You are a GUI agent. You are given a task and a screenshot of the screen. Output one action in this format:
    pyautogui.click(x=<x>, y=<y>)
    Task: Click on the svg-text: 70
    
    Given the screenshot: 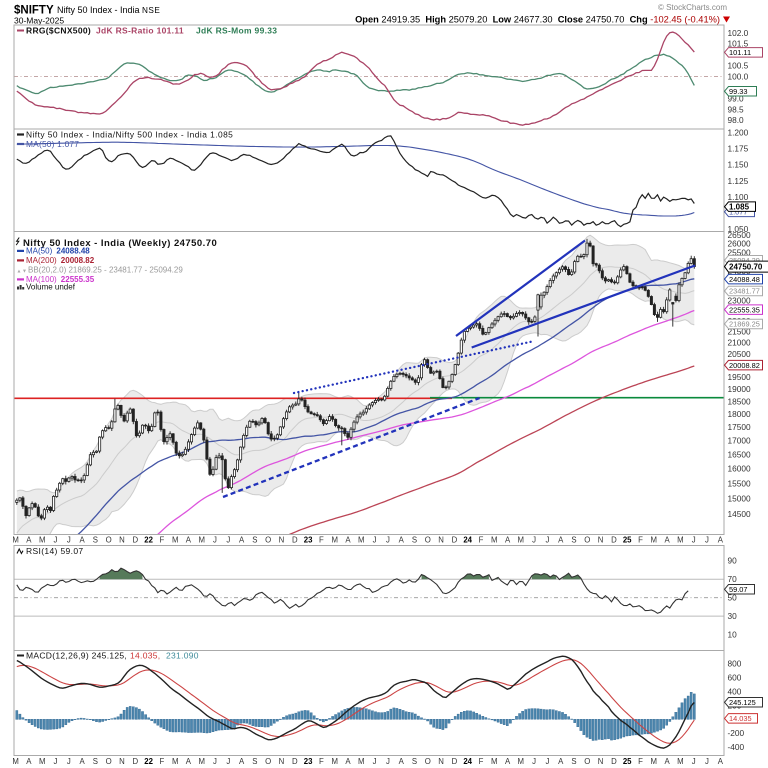 What is the action you would take?
    pyautogui.click(x=733, y=579)
    